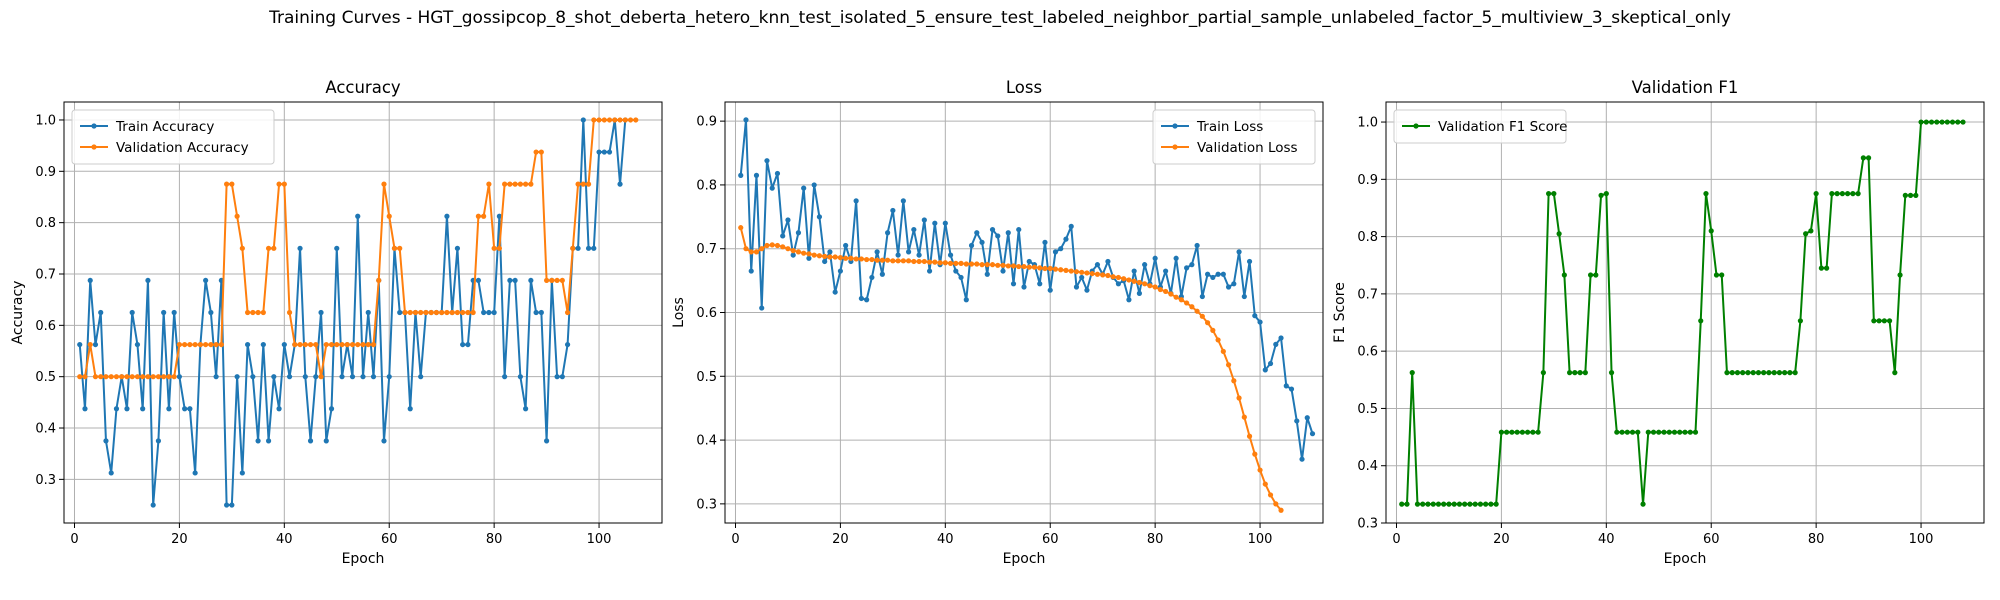 This screenshot has height=600, width=2000. What do you see at coordinates (1050, 539) in the screenshot?
I see `x-tick-label: 60` at bounding box center [1050, 539].